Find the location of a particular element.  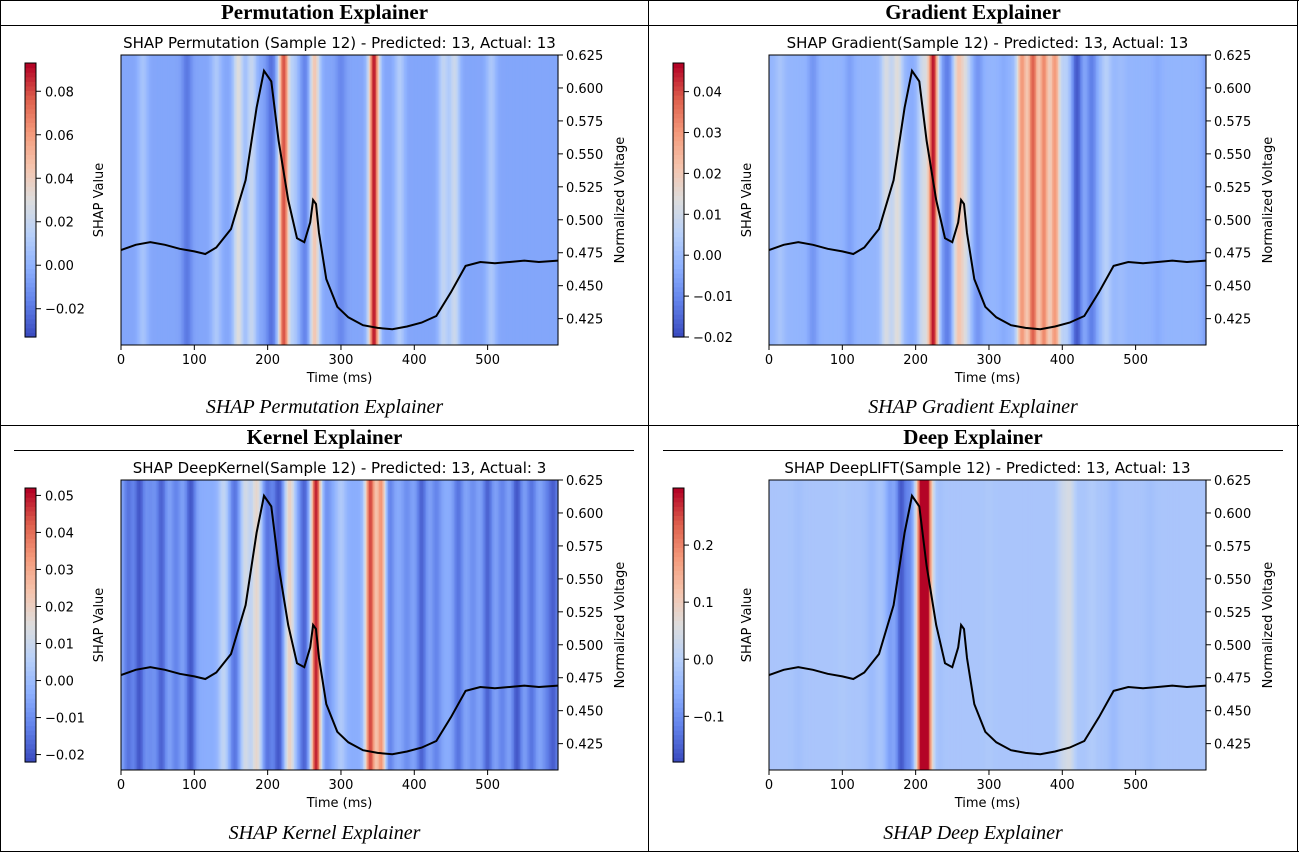

y-tick-label: 0.575 is located at coordinates (584, 547).